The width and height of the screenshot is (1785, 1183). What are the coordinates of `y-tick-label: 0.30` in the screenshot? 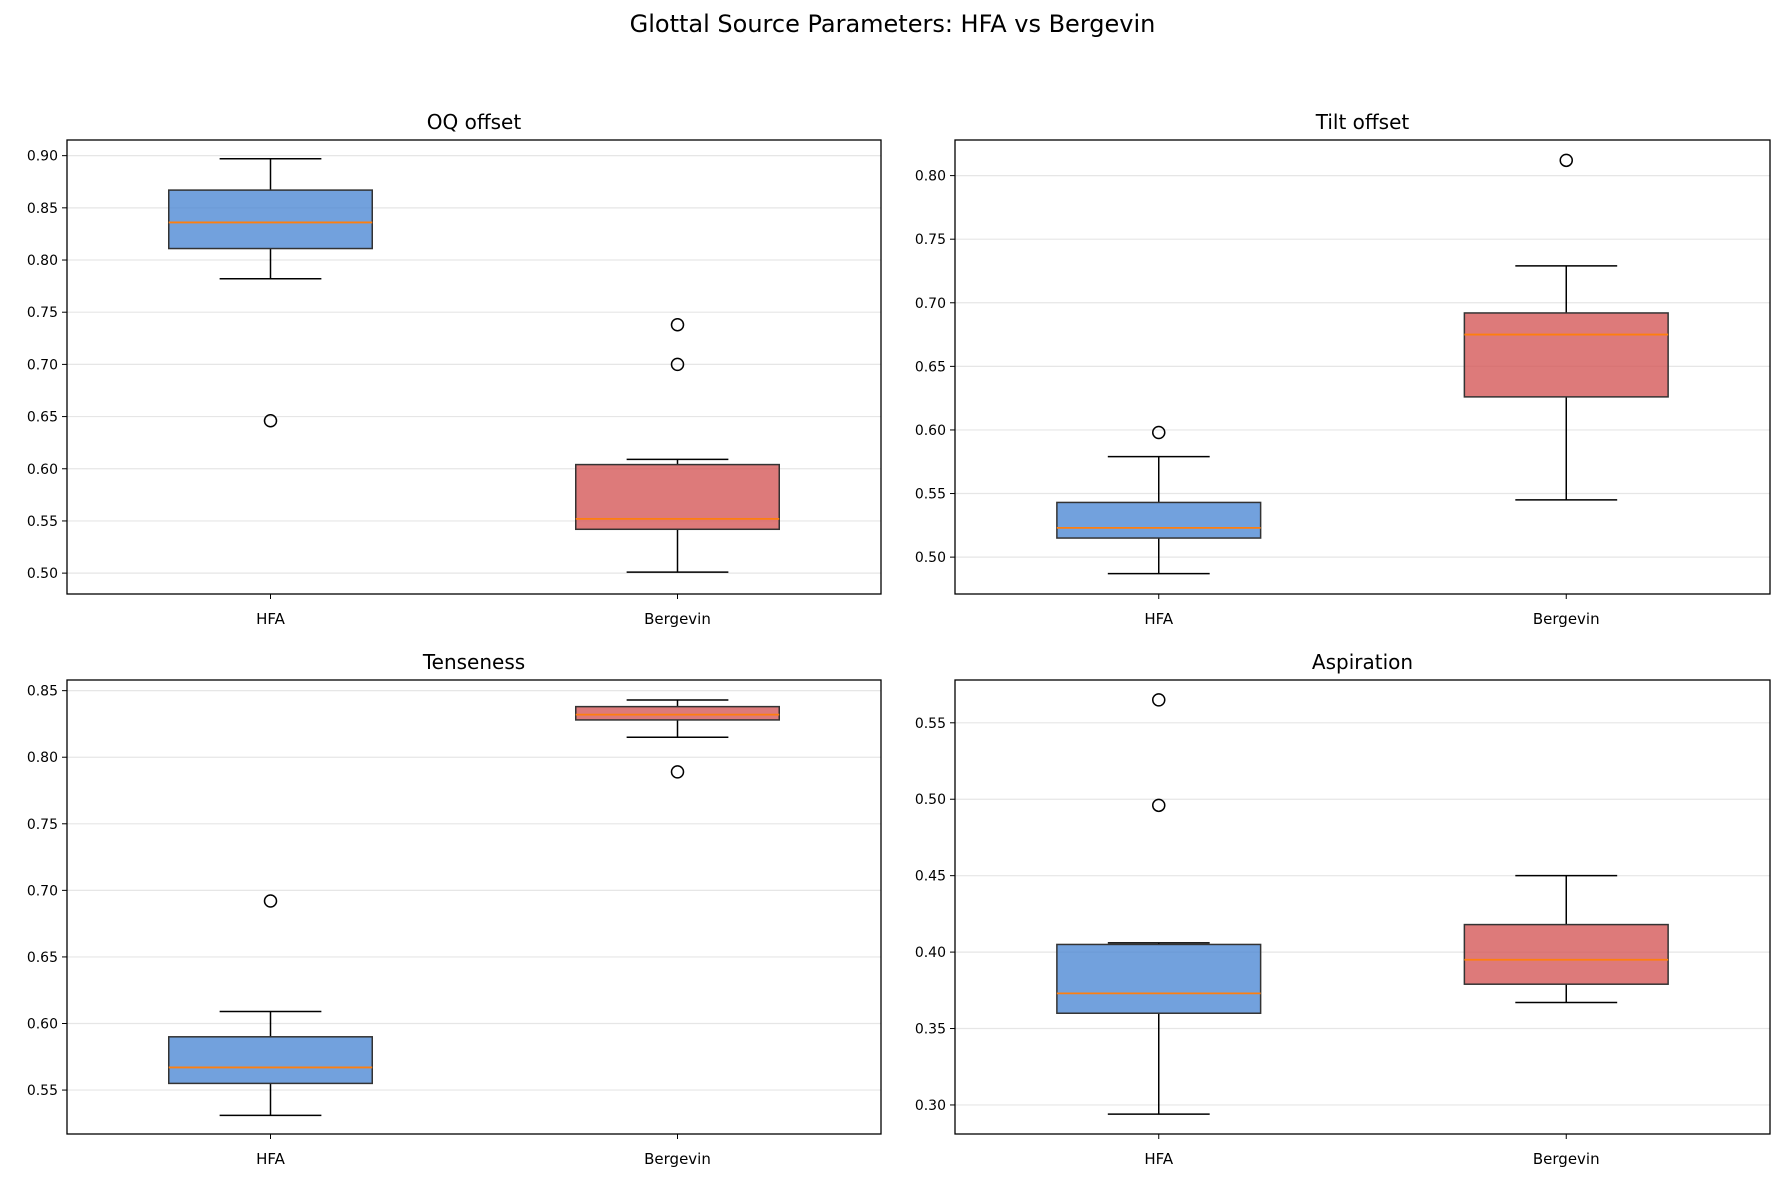 It's located at (930, 1106).